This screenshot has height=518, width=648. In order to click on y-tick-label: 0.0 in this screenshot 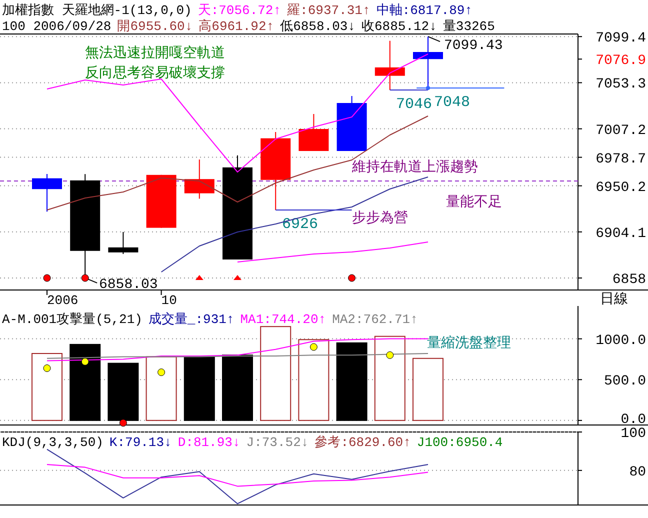, I will do `click(633, 420)`.